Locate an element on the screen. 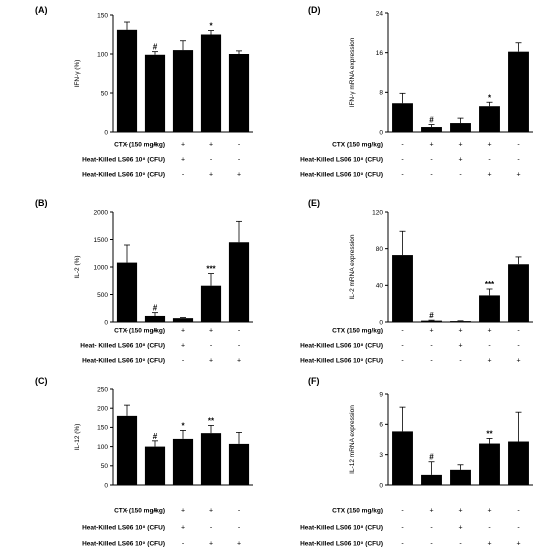 This screenshot has width=543, height=555. y-axis-label: IFN-γ (%) is located at coordinates (77, 74).